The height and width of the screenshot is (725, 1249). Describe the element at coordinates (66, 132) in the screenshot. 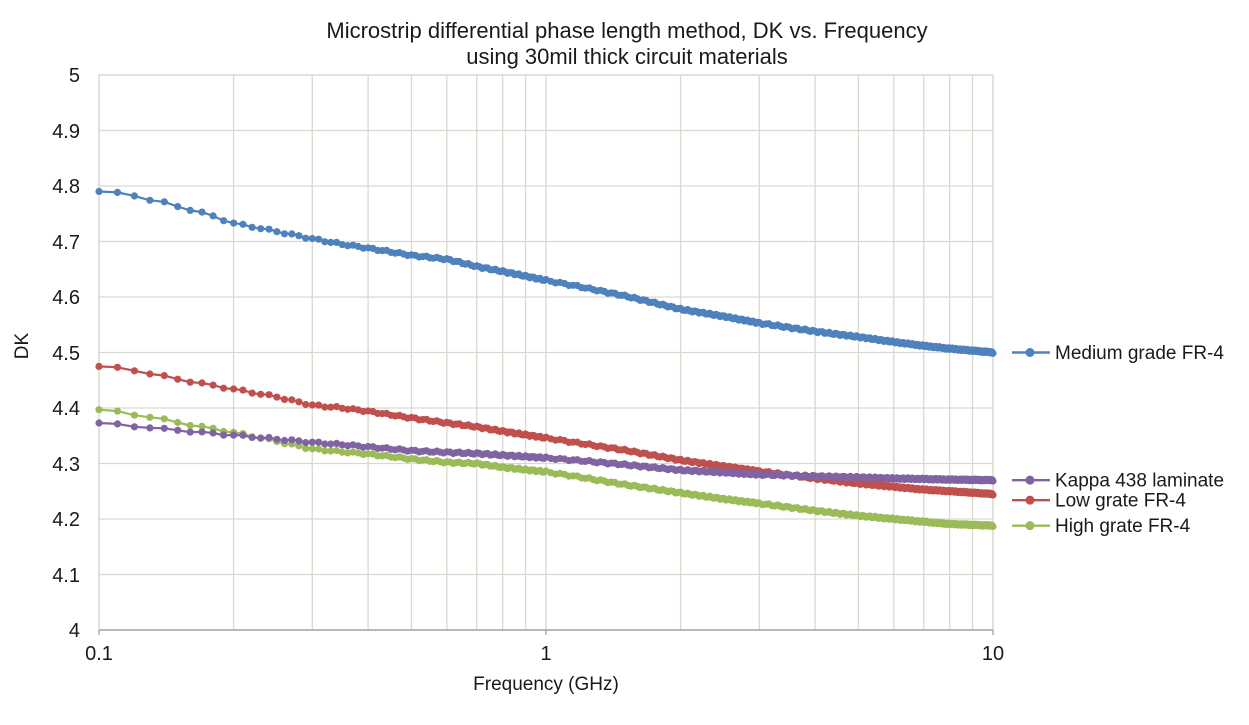

I see `y-tick-label: 4.9` at that location.